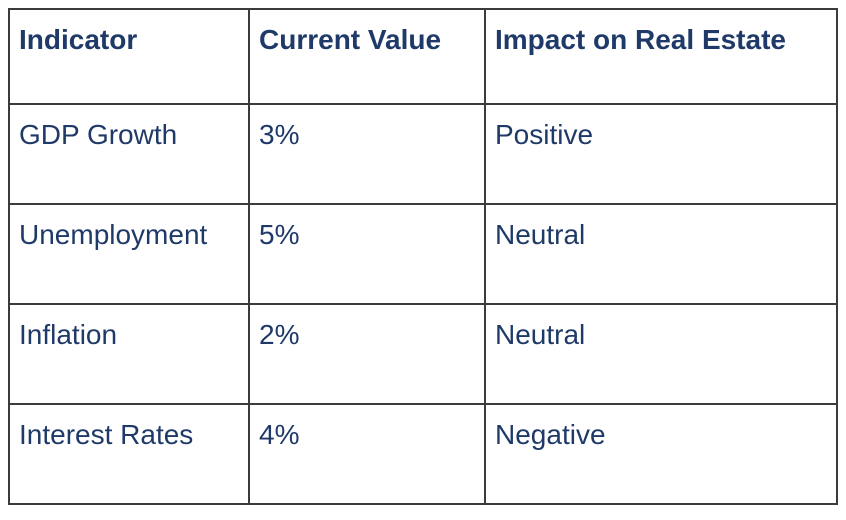 The image size is (846, 520). I want to click on cell-impact: Positive, so click(661, 154).